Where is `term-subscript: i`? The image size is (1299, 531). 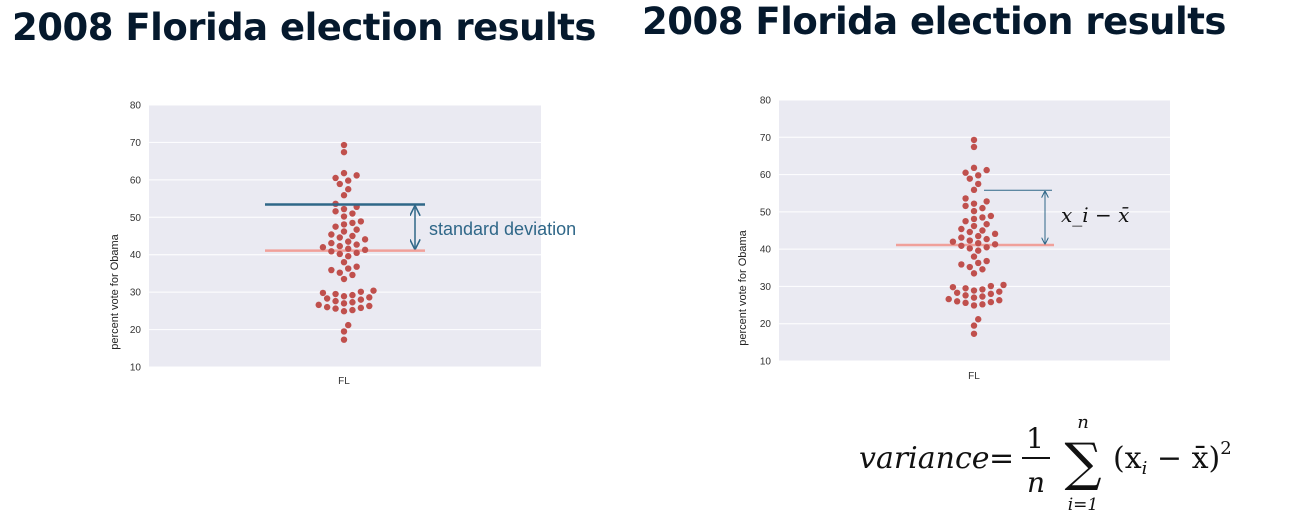
term-subscript: i is located at coordinates (1145, 468).